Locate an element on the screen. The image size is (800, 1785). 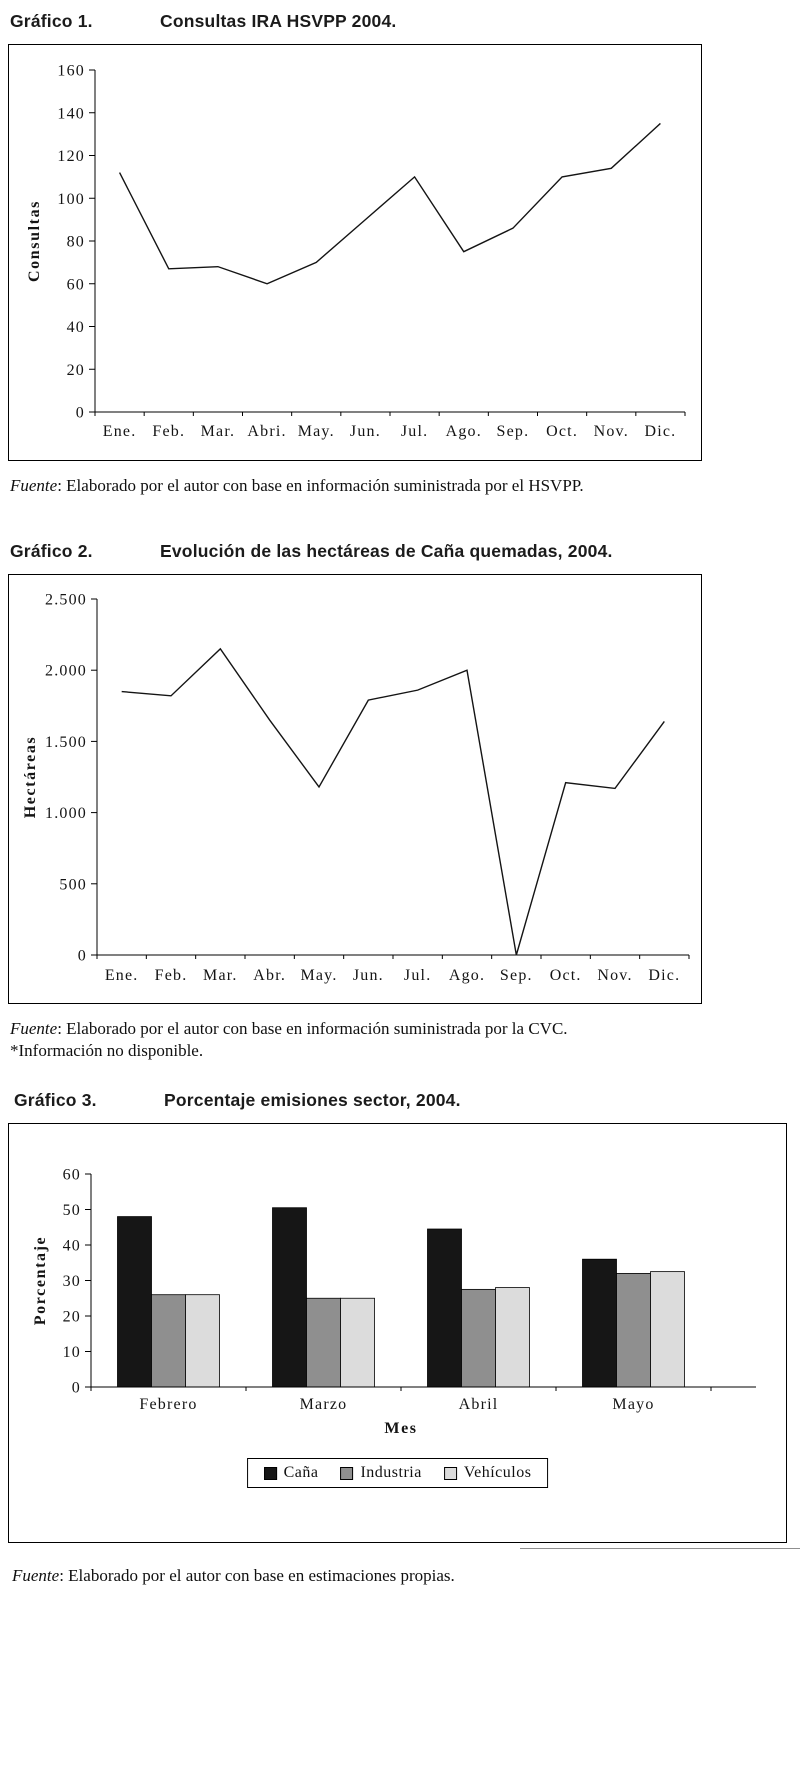
svg-text: 500 is located at coordinates (73, 884).